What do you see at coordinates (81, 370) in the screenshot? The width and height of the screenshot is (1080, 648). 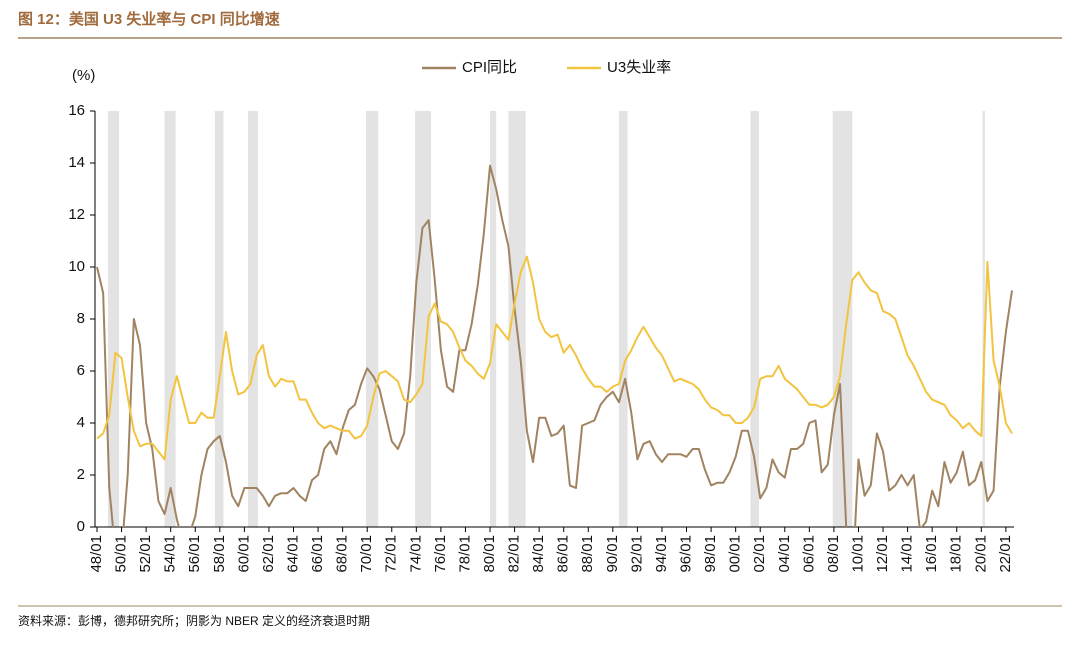 I see `y-tick-label: 6` at bounding box center [81, 370].